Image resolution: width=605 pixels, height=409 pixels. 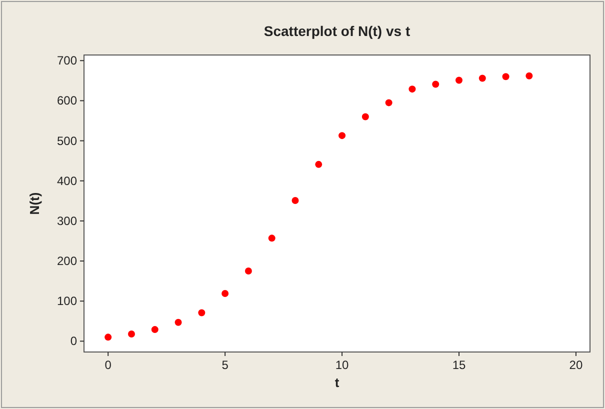 I want to click on x-tick-label: 5, so click(x=225, y=365).